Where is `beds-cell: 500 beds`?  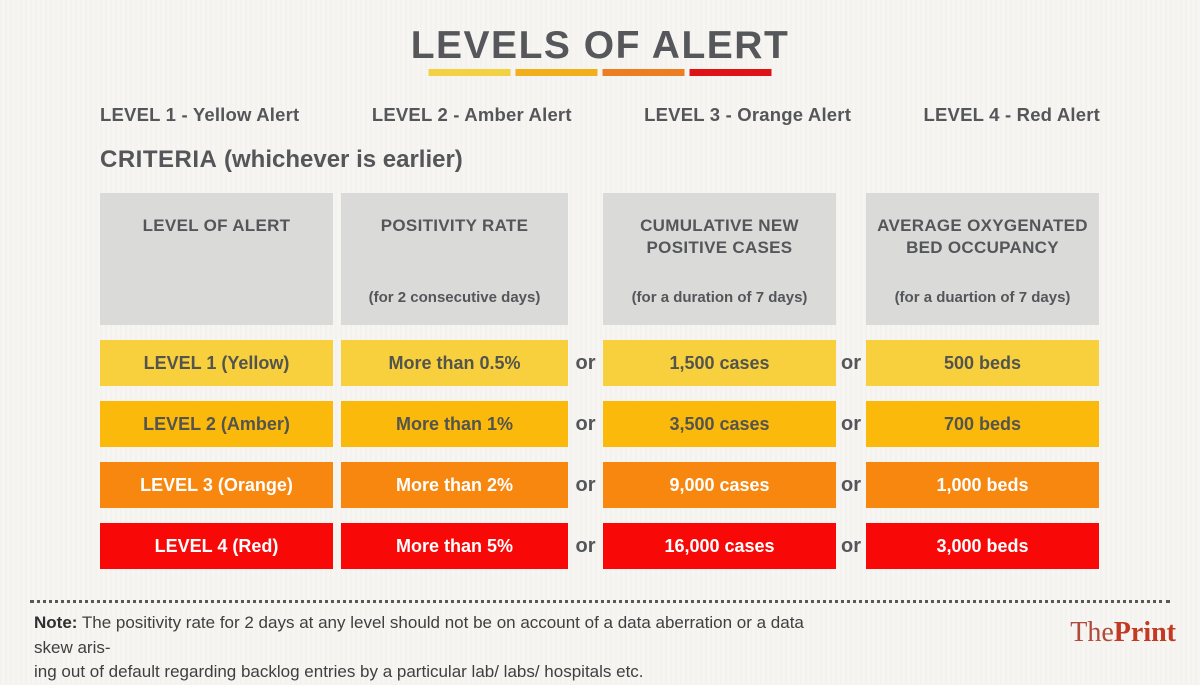 beds-cell: 500 beds is located at coordinates (982, 363).